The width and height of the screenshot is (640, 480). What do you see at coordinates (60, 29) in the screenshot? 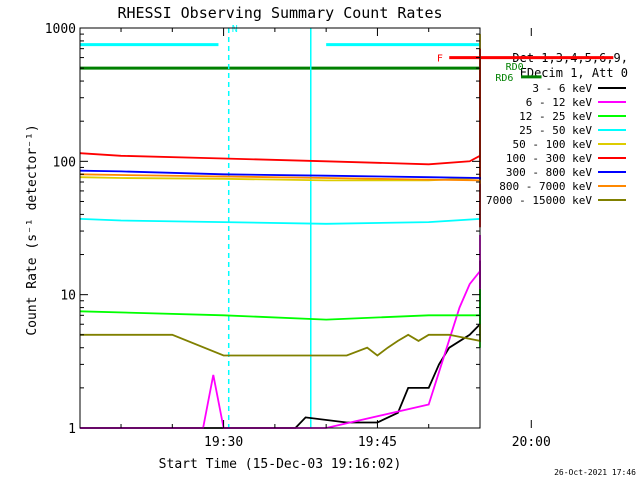
I see `y-tick-label-3: 1000` at bounding box center [60, 29].